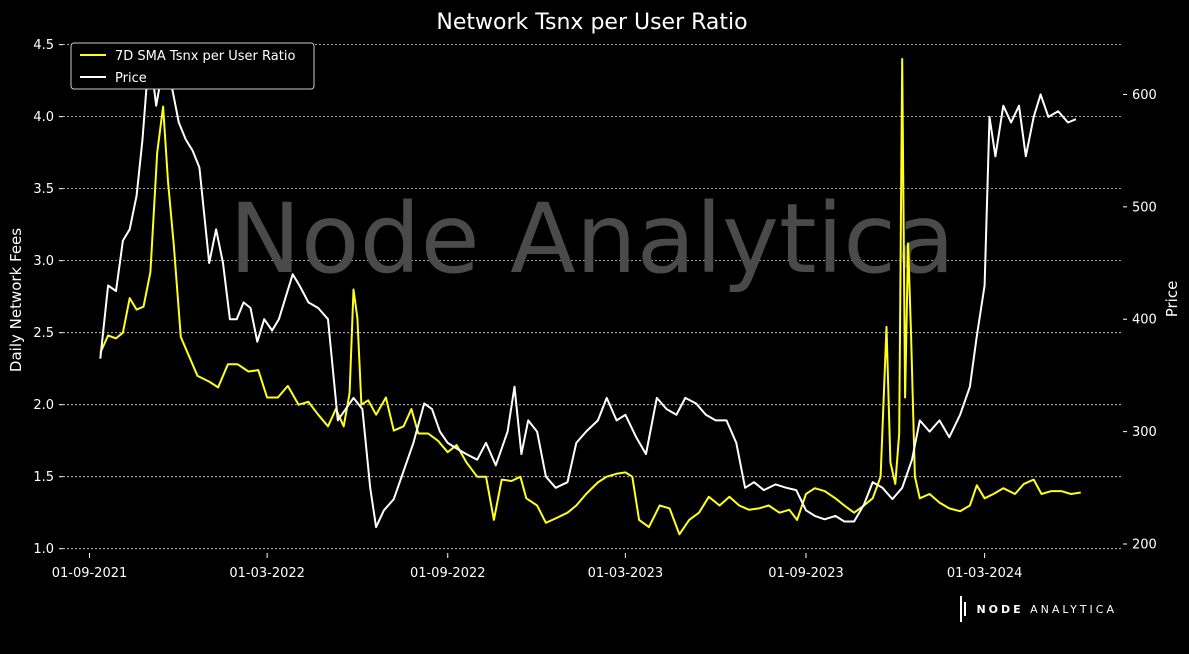 The height and width of the screenshot is (654, 1189). I want to click on y-tick-label: 2.5, so click(43, 333).